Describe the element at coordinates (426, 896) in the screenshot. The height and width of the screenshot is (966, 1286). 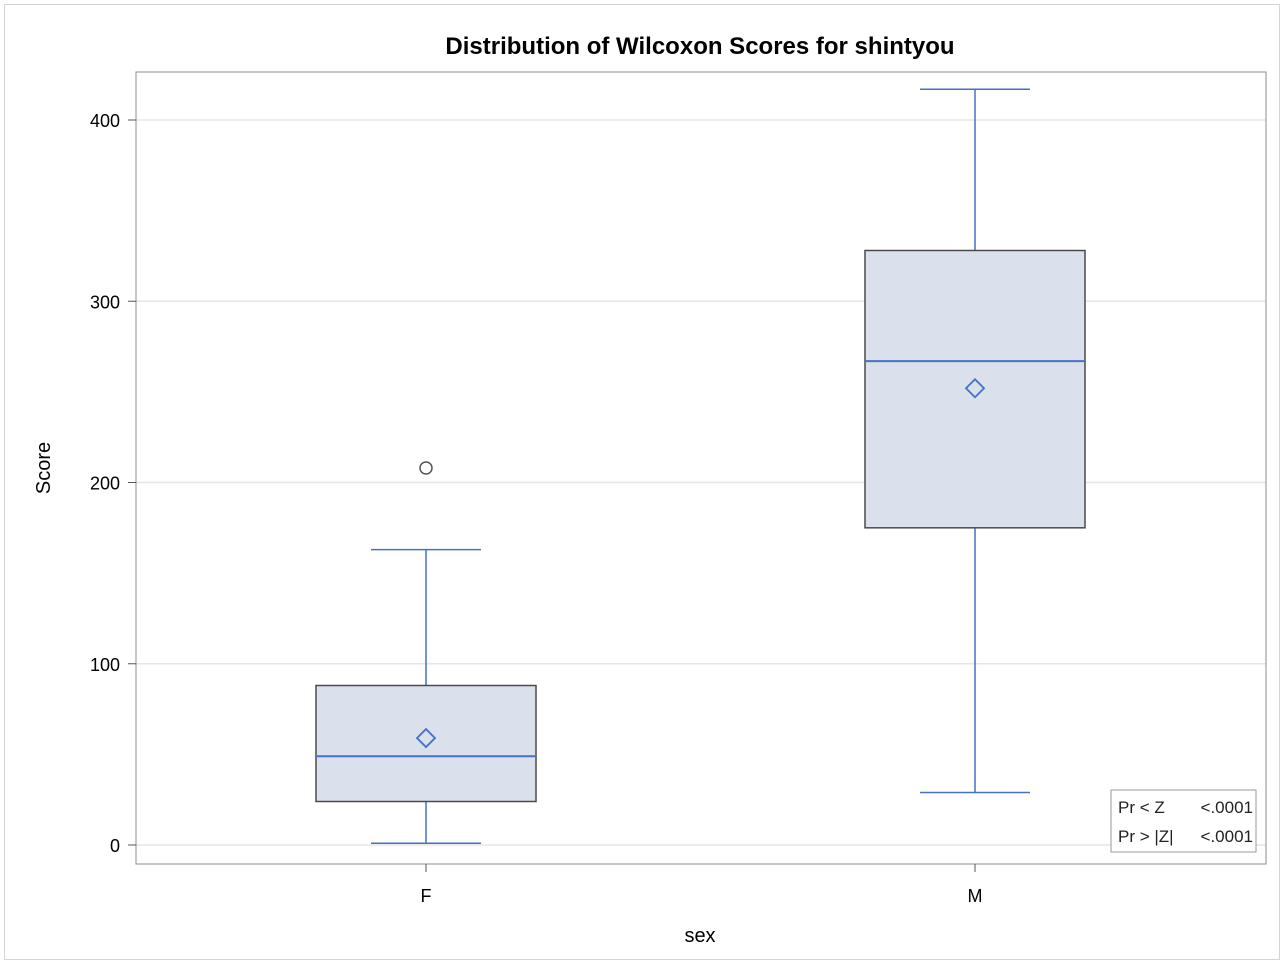
I see `x-tick-label: F` at that location.